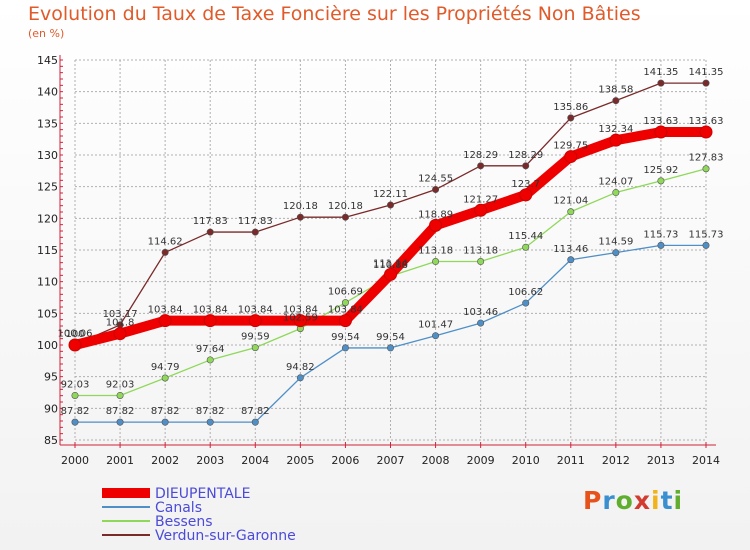 Image resolution: width=750 pixels, height=550 pixels. What do you see at coordinates (345, 292) in the screenshot?
I see `data-label-bessens: 106.69` at bounding box center [345, 292].